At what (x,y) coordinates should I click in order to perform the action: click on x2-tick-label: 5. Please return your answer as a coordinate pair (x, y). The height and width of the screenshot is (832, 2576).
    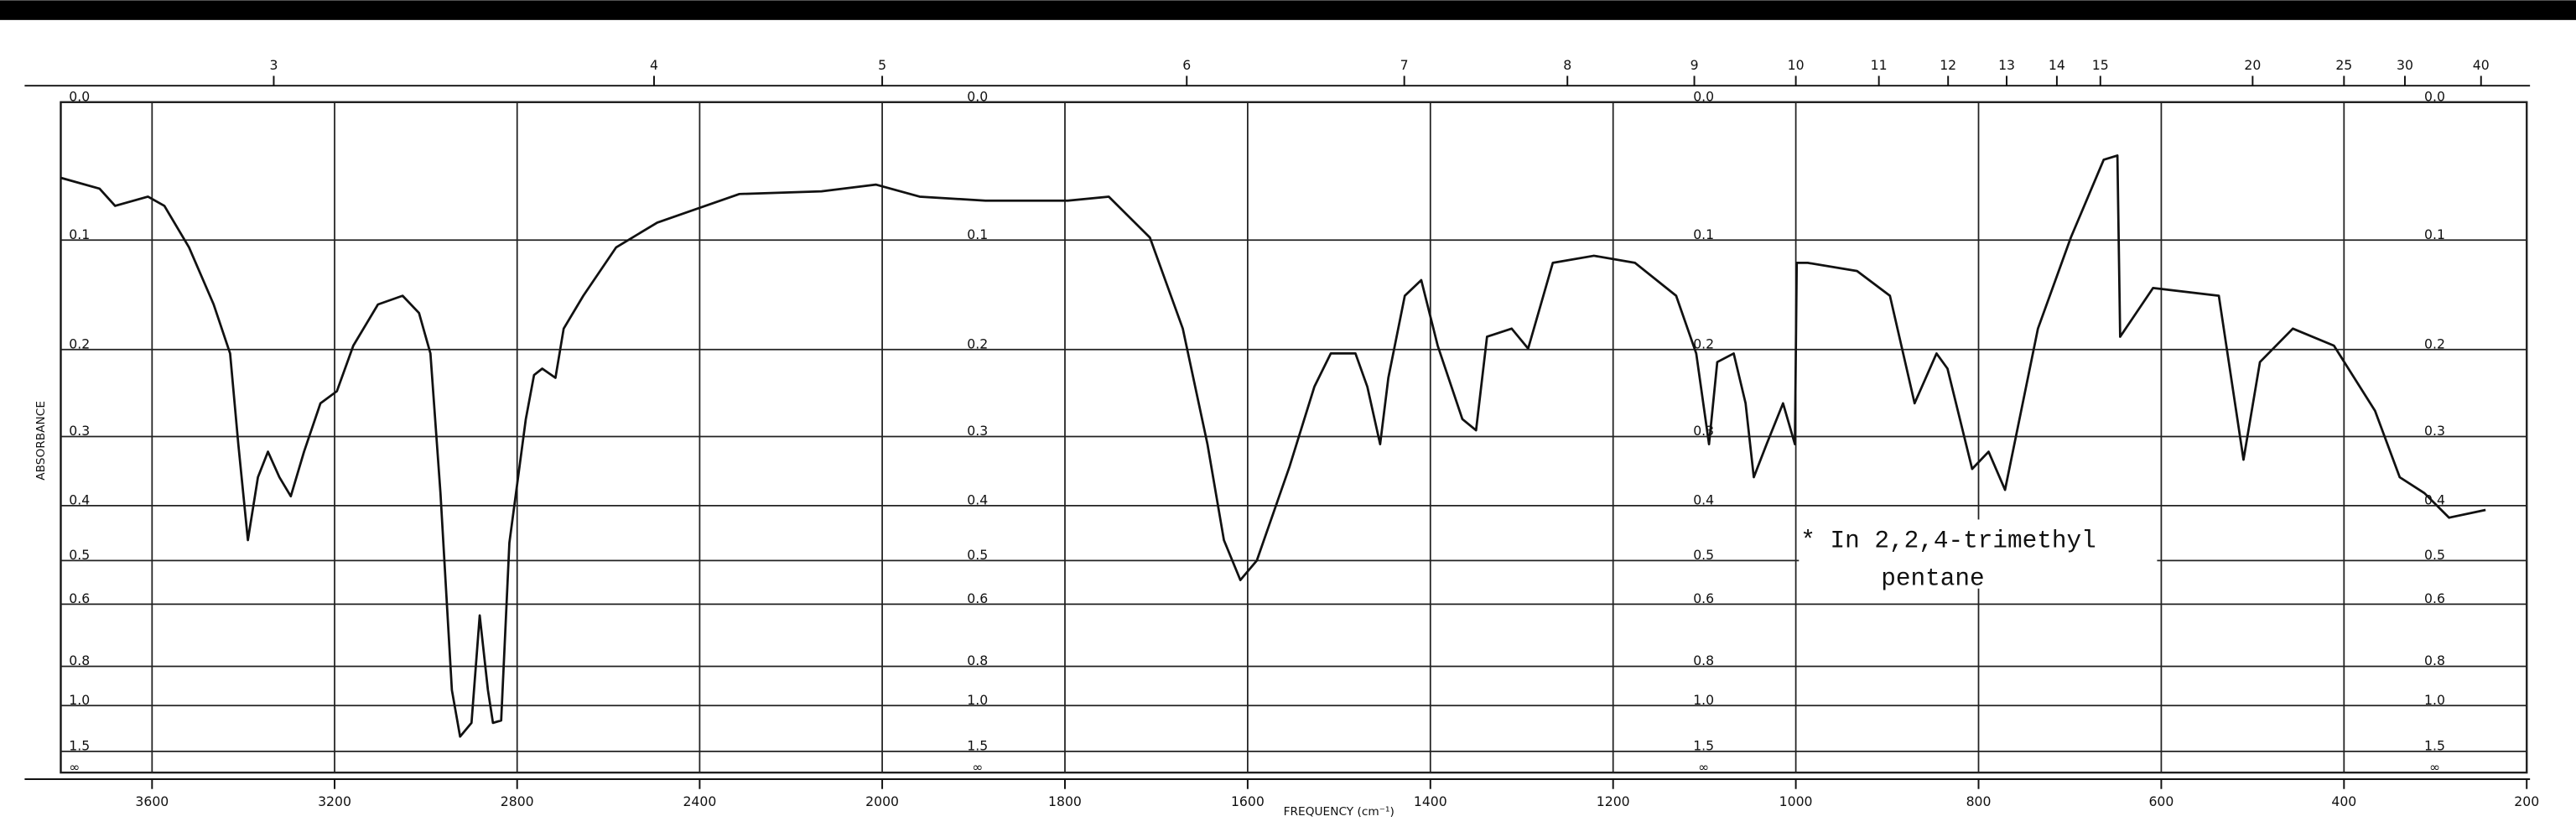
    Looking at the image, I should click on (882, 65).